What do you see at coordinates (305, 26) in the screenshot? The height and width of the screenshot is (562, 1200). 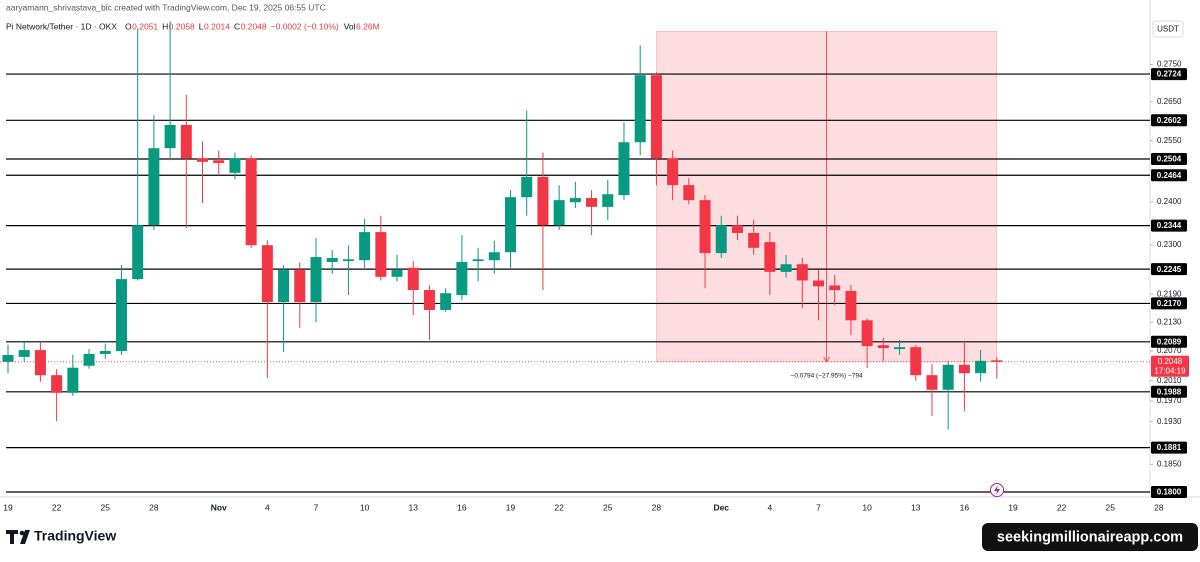 I see `legend-change: −0.0002 (−0.10%)` at bounding box center [305, 26].